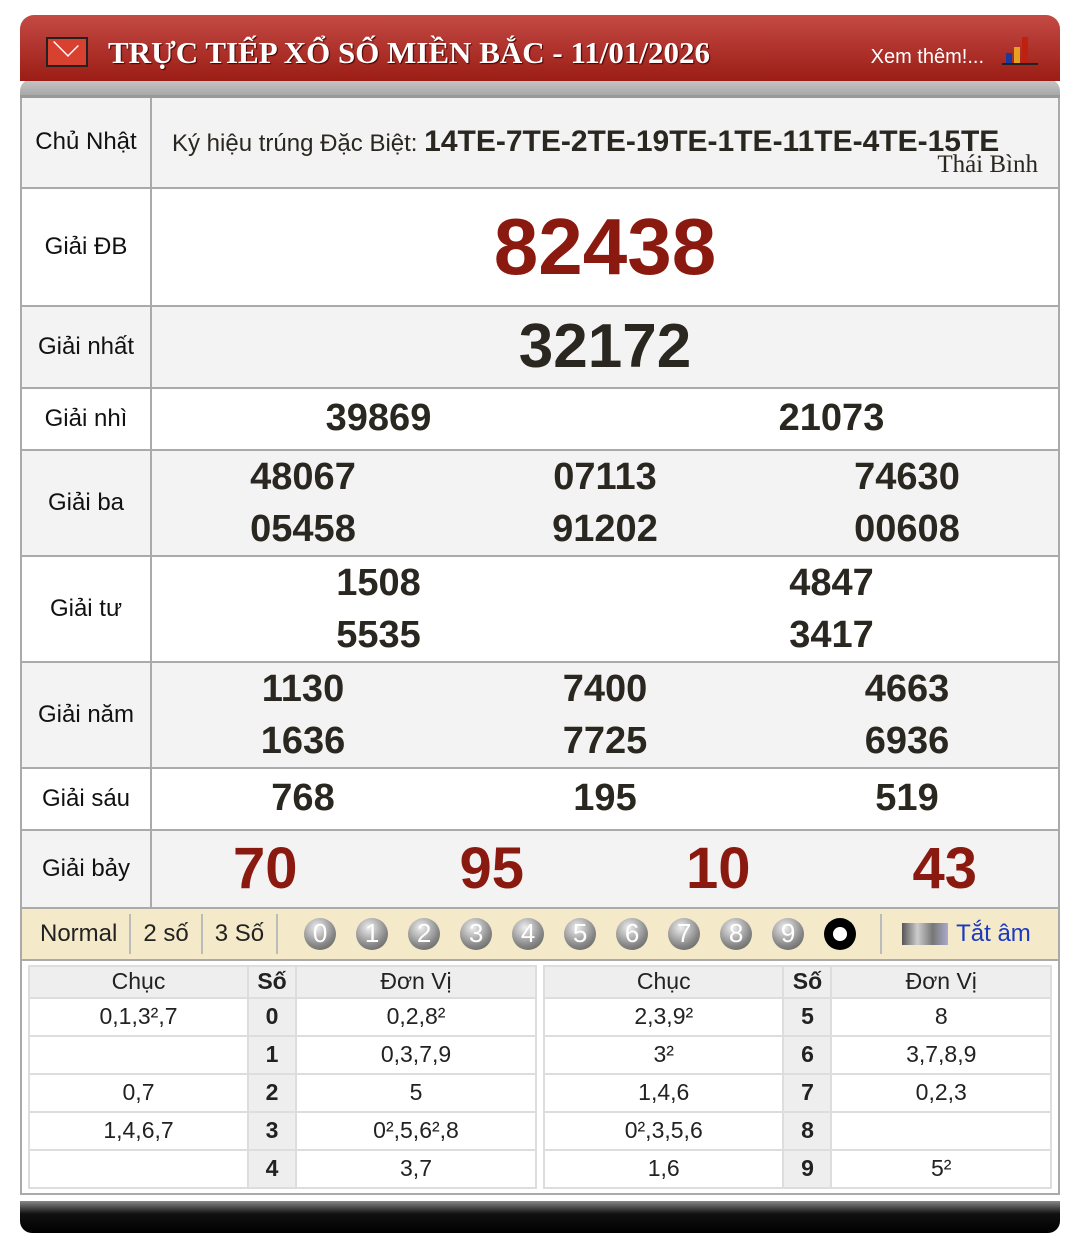 This screenshot has width=1072, height=1240. What do you see at coordinates (907, 528) in the screenshot?
I see `prize-number: 00608` at bounding box center [907, 528].